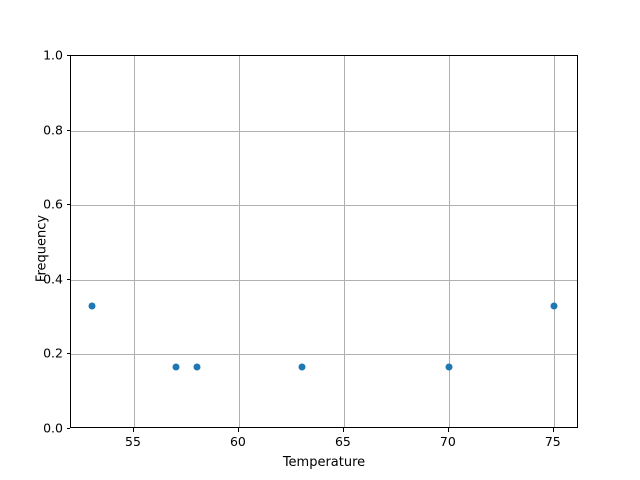  What do you see at coordinates (133, 441) in the screenshot?
I see `x-axis-tick-label: 55` at bounding box center [133, 441].